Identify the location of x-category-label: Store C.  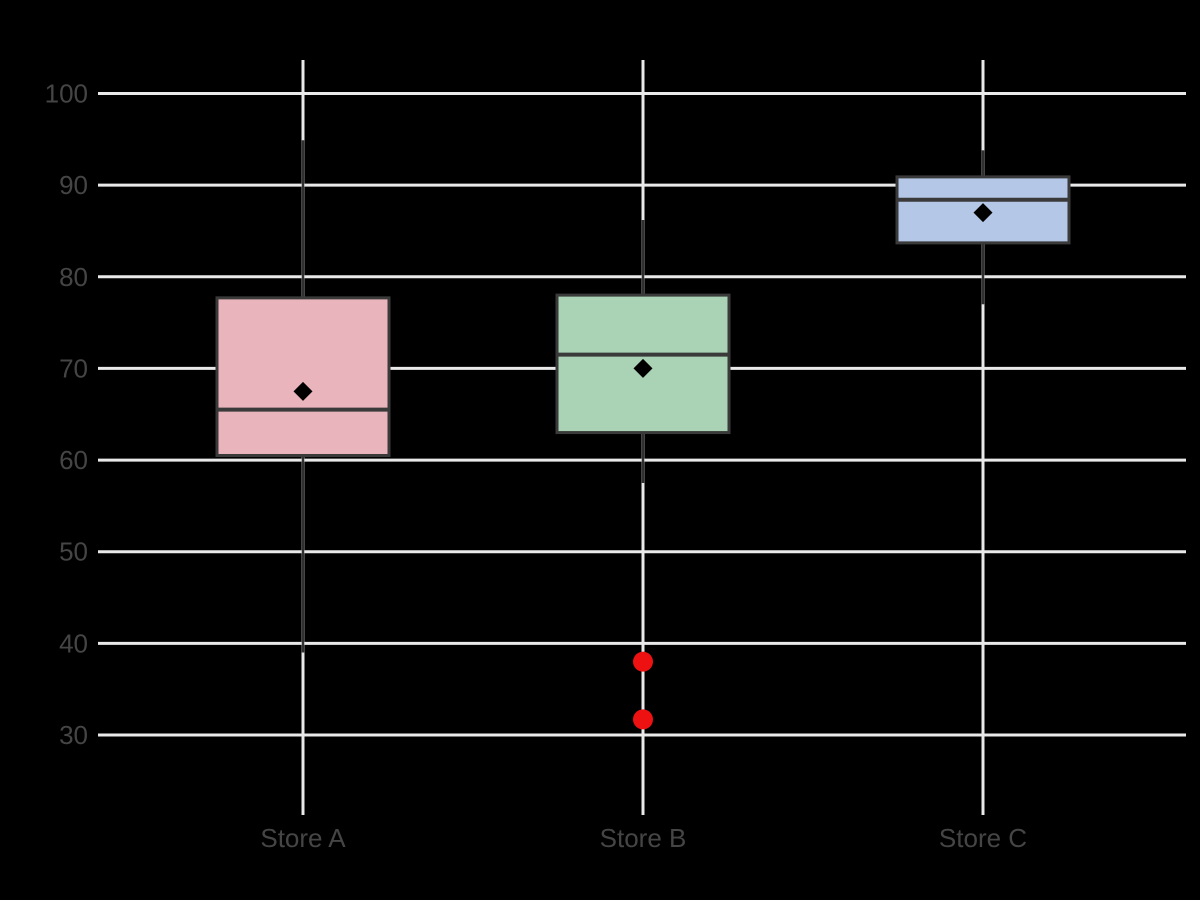
(983, 838).